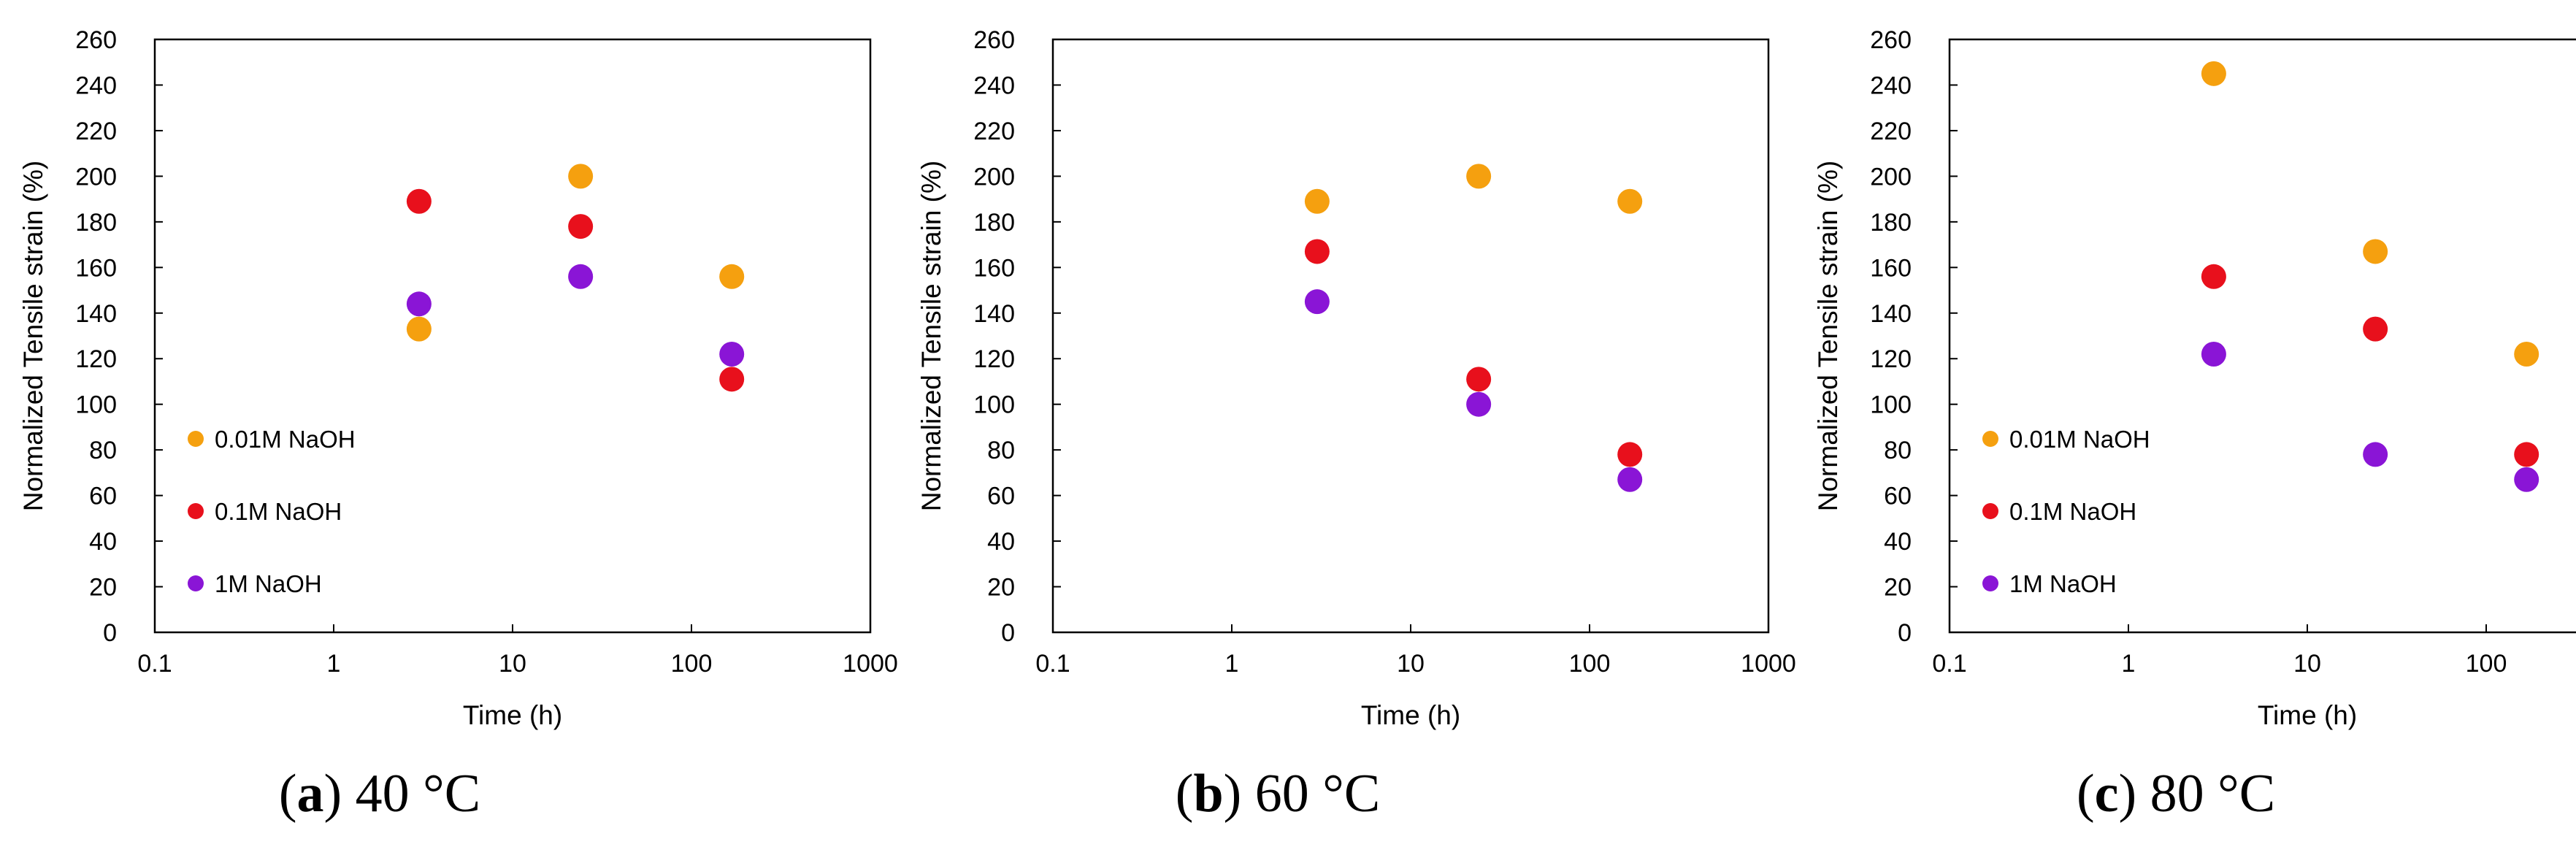  Describe the element at coordinates (1828, 336) in the screenshot. I see `y-axis-label: Normalized Tensile strain (%)` at that location.